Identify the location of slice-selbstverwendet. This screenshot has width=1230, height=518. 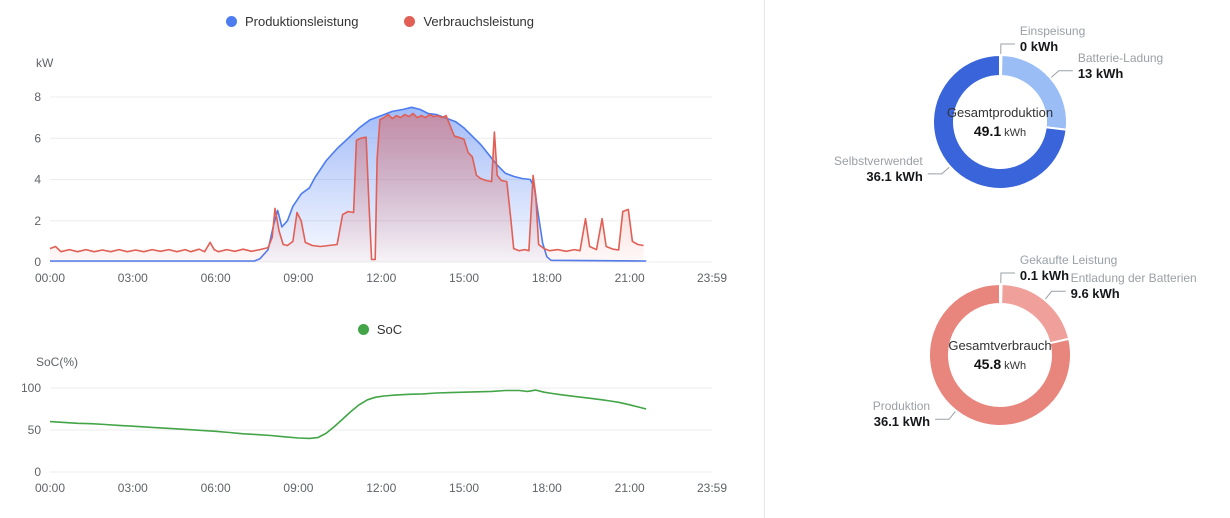
(1000, 121).